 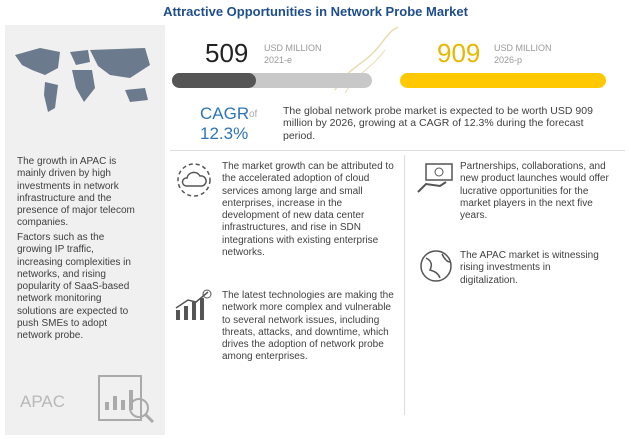 What do you see at coordinates (227, 53) in the screenshot?
I see `metric-value: 509` at bounding box center [227, 53].